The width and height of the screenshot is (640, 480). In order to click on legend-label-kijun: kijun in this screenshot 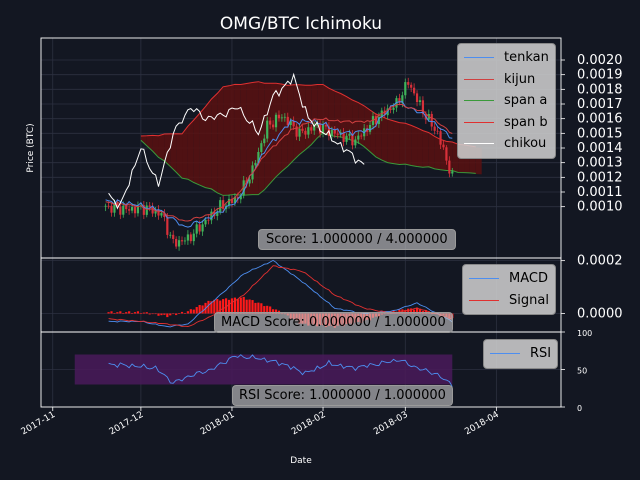, I will do `click(520, 79)`.